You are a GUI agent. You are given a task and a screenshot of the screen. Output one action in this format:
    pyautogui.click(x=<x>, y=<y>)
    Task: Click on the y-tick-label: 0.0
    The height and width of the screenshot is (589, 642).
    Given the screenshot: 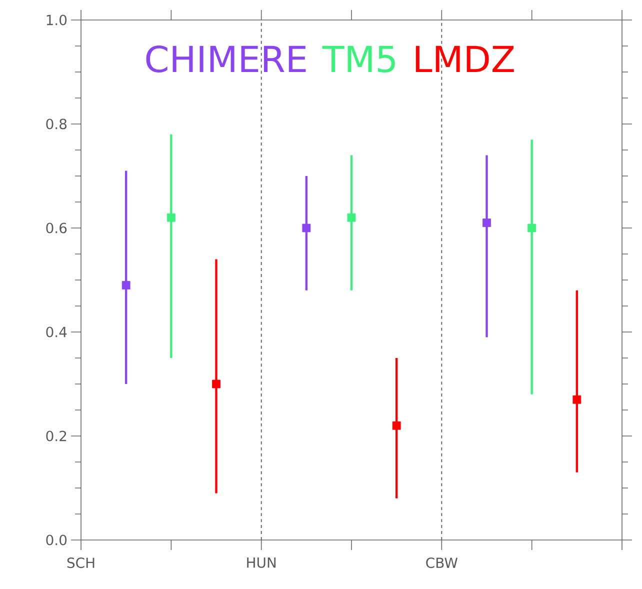 What is the action you would take?
    pyautogui.click(x=56, y=540)
    